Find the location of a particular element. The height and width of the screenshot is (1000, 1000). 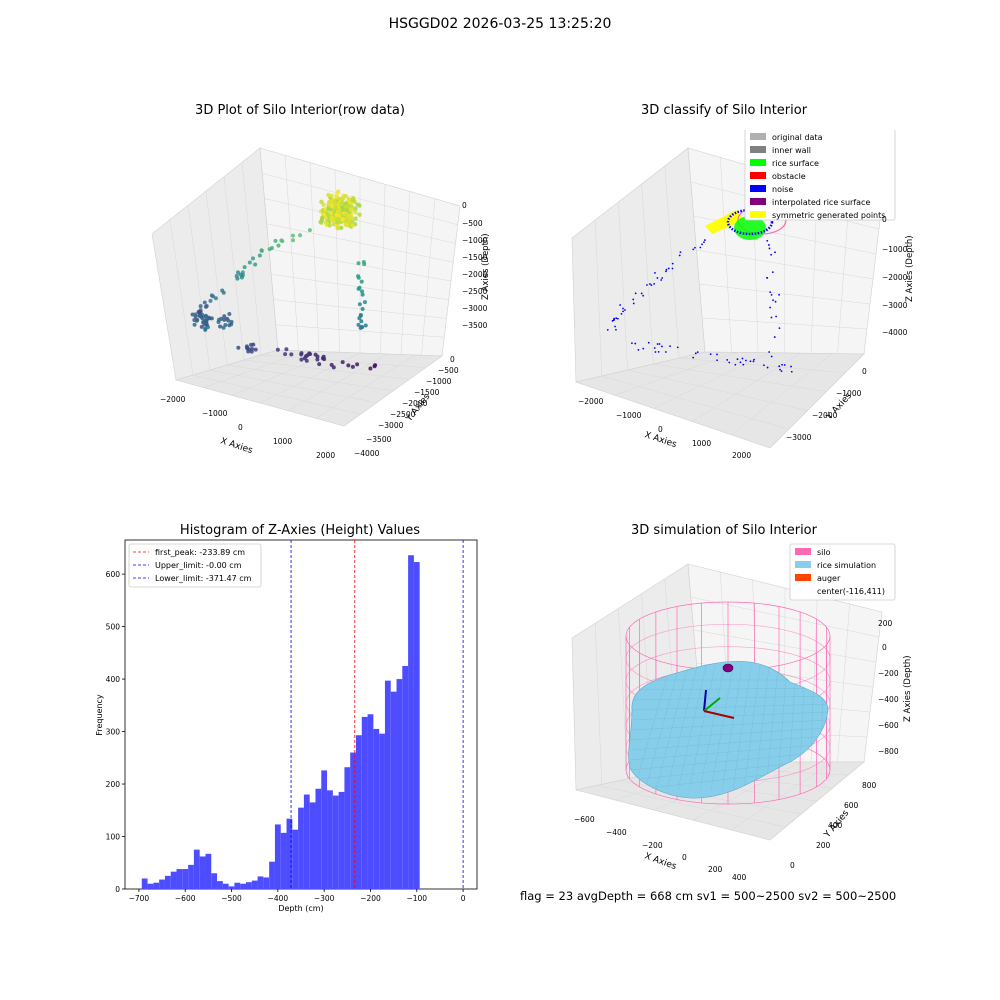

p1-ztick: −1500 is located at coordinates (475, 257).